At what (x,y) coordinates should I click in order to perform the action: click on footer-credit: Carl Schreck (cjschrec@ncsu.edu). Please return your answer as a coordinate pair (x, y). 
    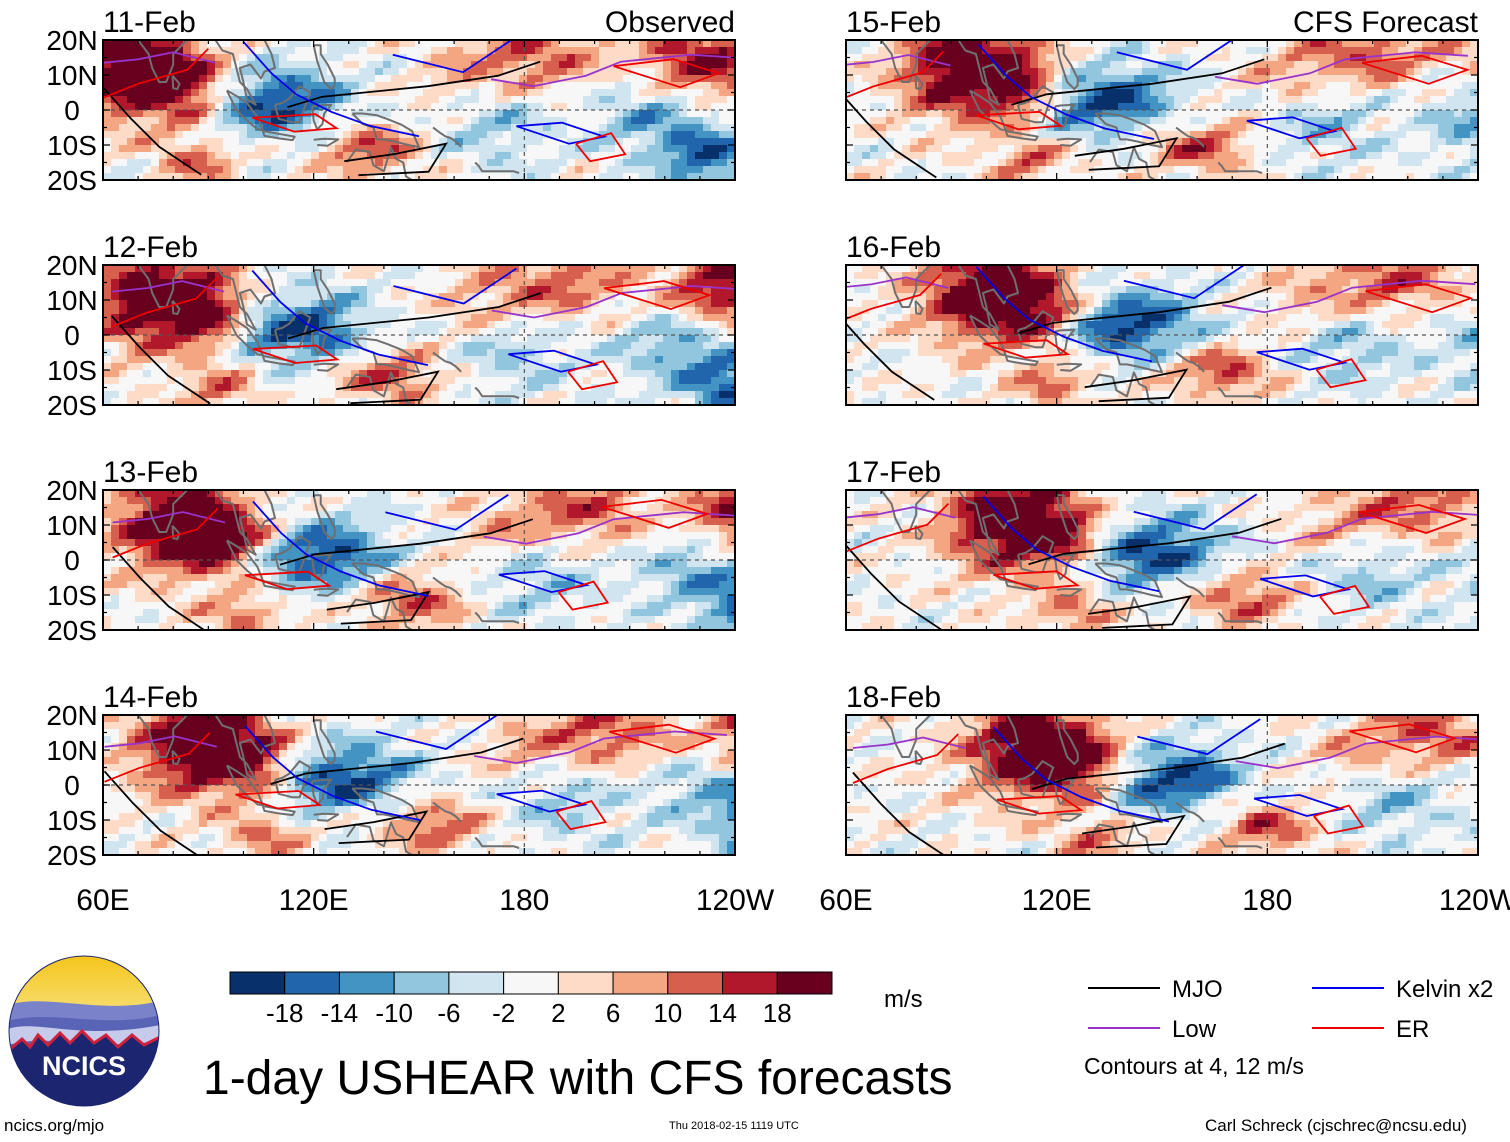
    Looking at the image, I should click on (1336, 1125).